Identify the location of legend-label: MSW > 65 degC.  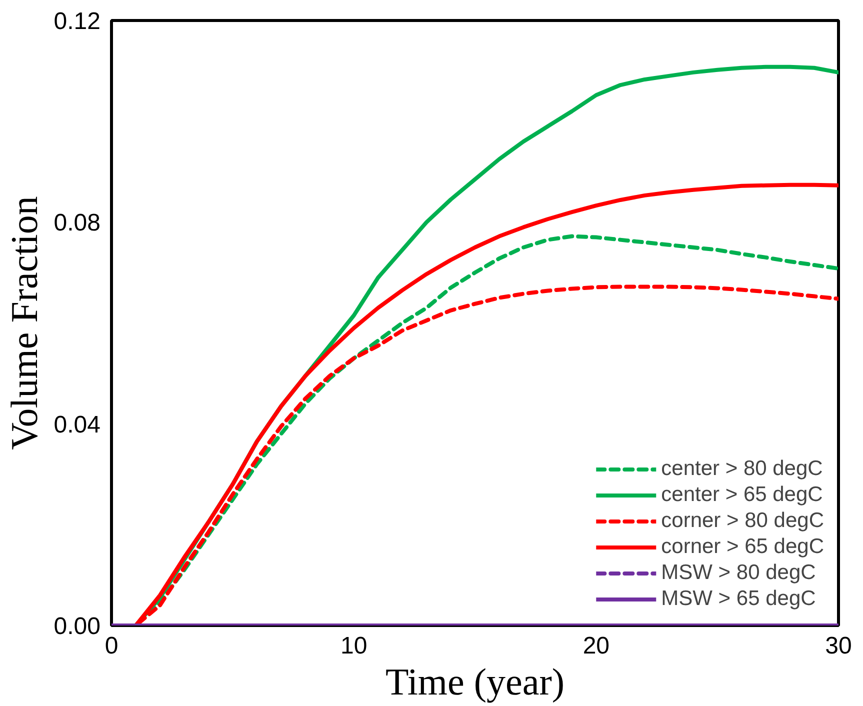
(738, 599).